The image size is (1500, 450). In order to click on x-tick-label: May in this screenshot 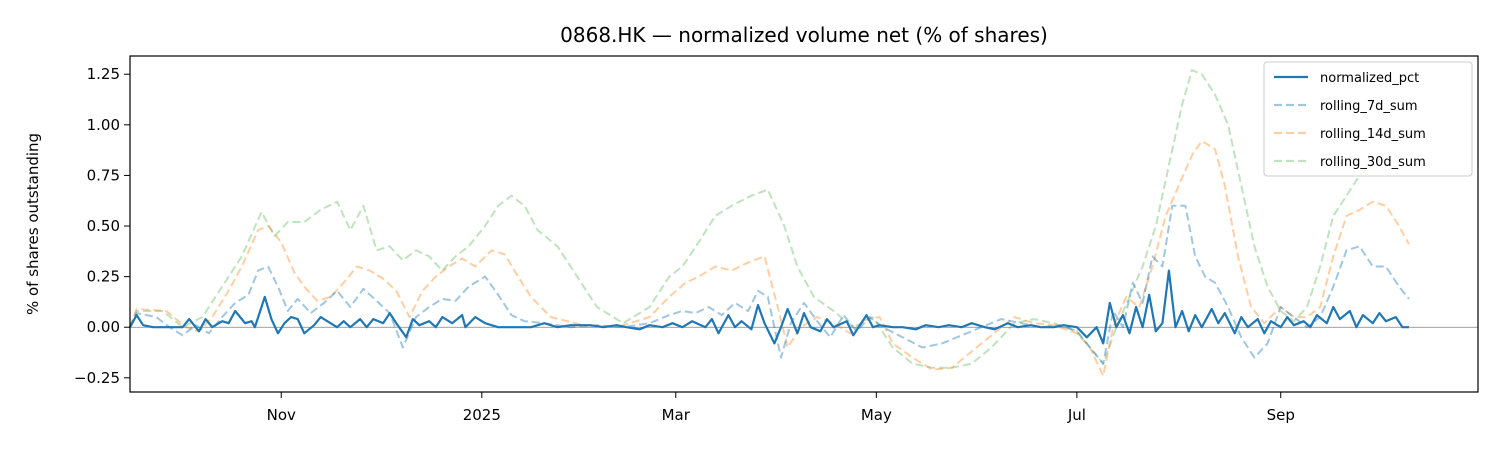, I will do `click(876, 415)`.